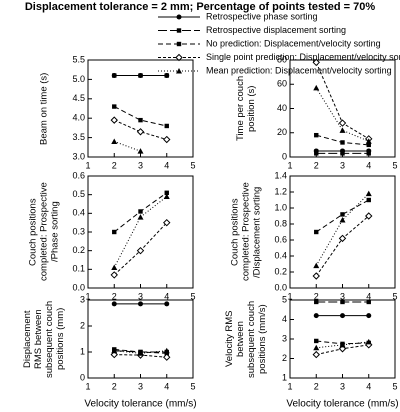 This screenshot has height=412, width=400. What do you see at coordinates (78, 137) in the screenshot?
I see `y-tick-label: 3.5` at bounding box center [78, 137].